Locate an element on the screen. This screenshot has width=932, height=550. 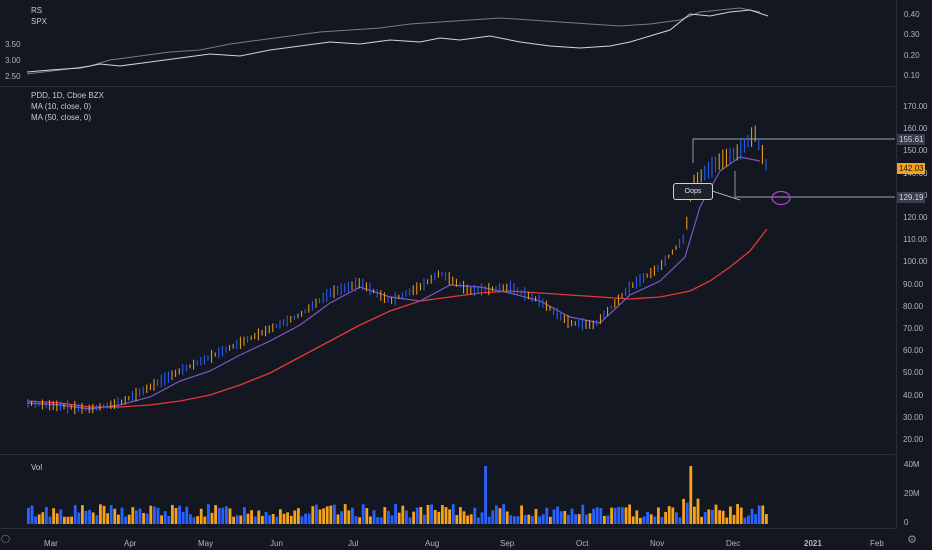
oops-callout: Oops is located at coordinates (693, 191).